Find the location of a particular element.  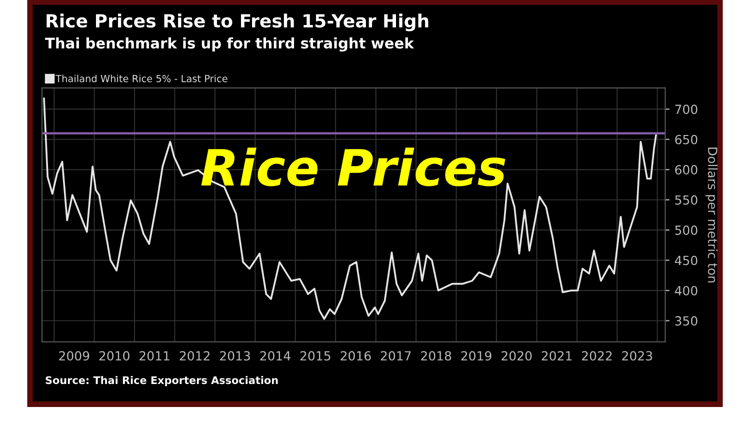

y-tick-label: 700 is located at coordinates (686, 109).